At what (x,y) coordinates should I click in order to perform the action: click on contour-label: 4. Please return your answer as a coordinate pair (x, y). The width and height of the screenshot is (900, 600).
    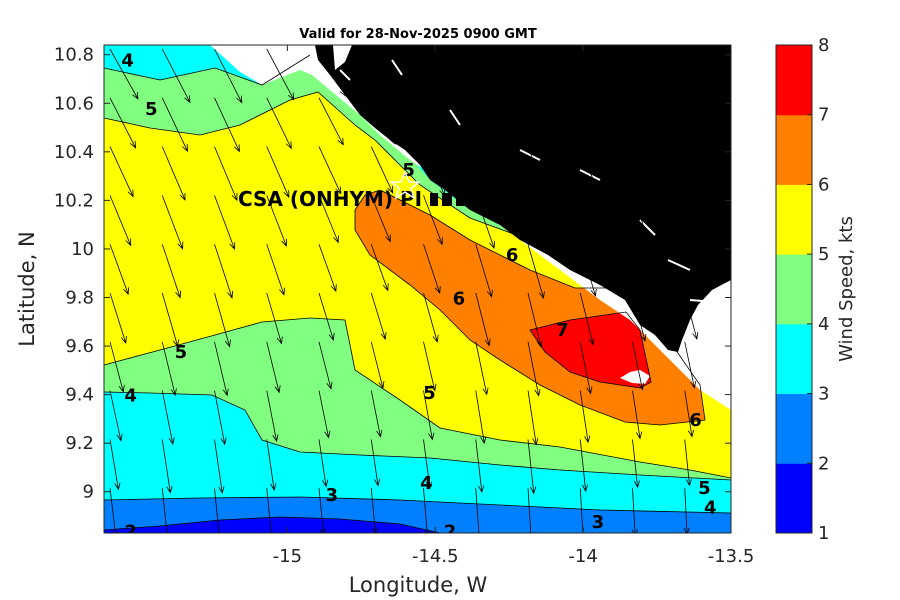
    Looking at the image, I should click on (127, 61).